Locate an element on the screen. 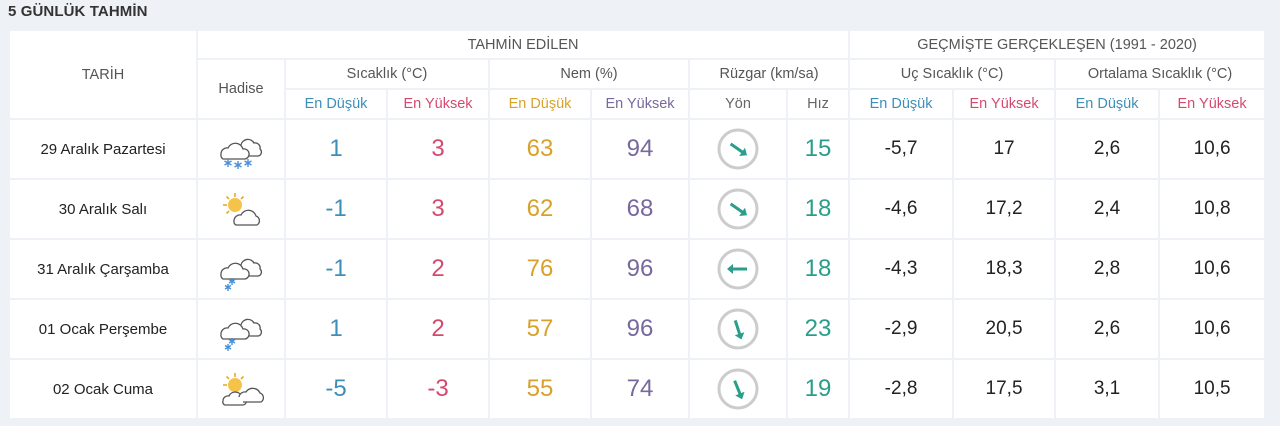  header-nem: Nem (%) is located at coordinates (589, 74).